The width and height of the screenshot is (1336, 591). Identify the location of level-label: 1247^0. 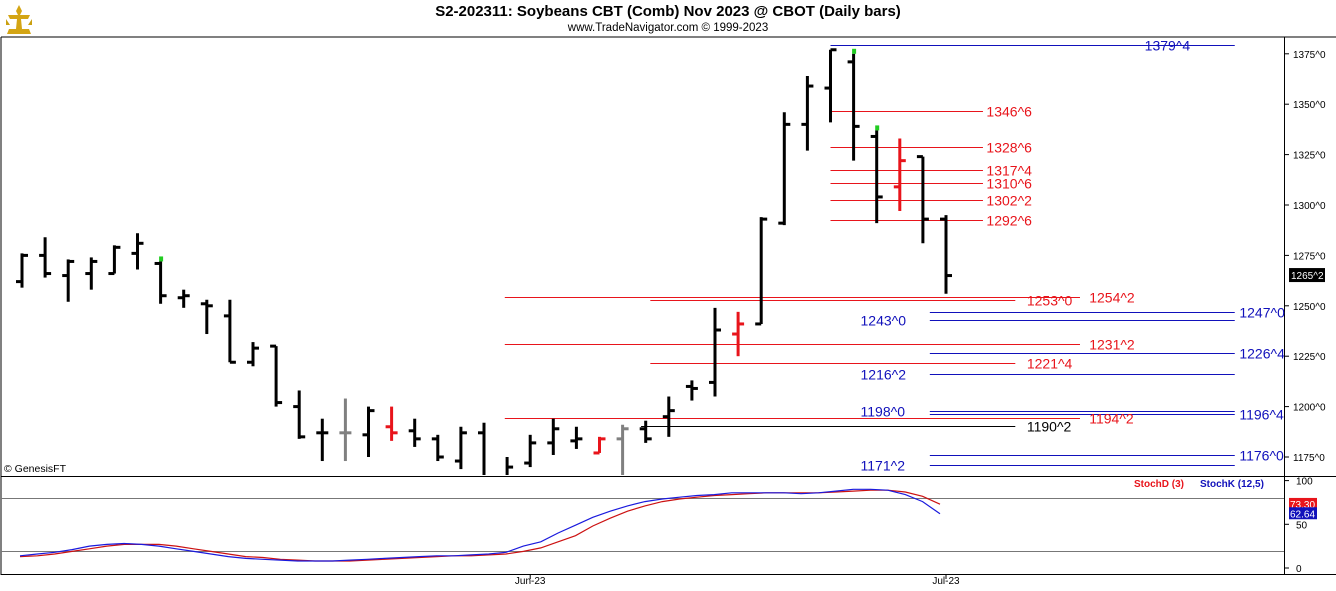
(1262, 313).